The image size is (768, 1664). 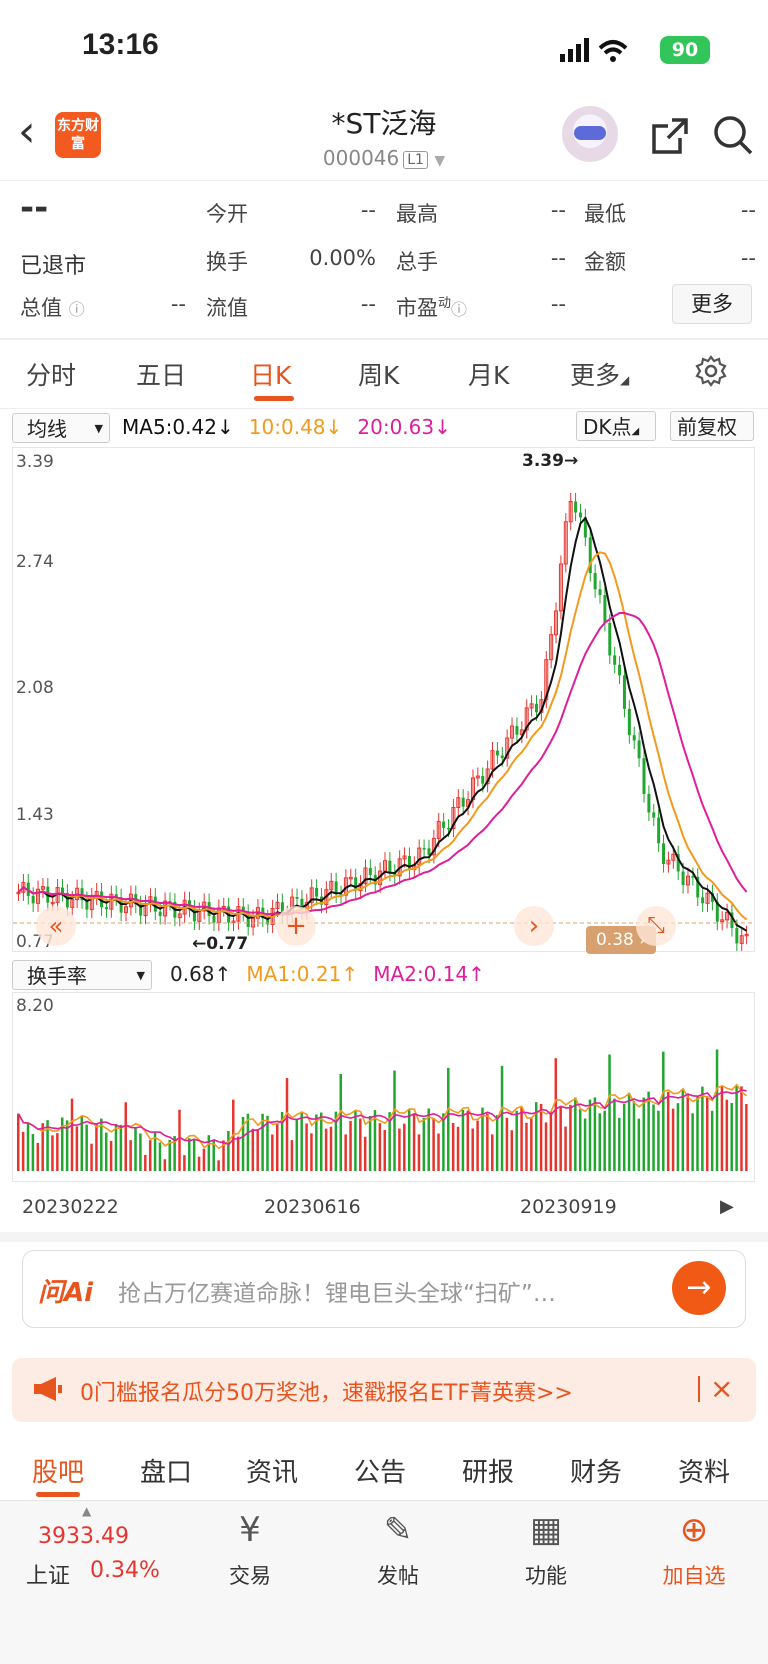 What do you see at coordinates (384, 158) in the screenshot?
I see `stock-code-row: 000046 L1 ▼` at bounding box center [384, 158].